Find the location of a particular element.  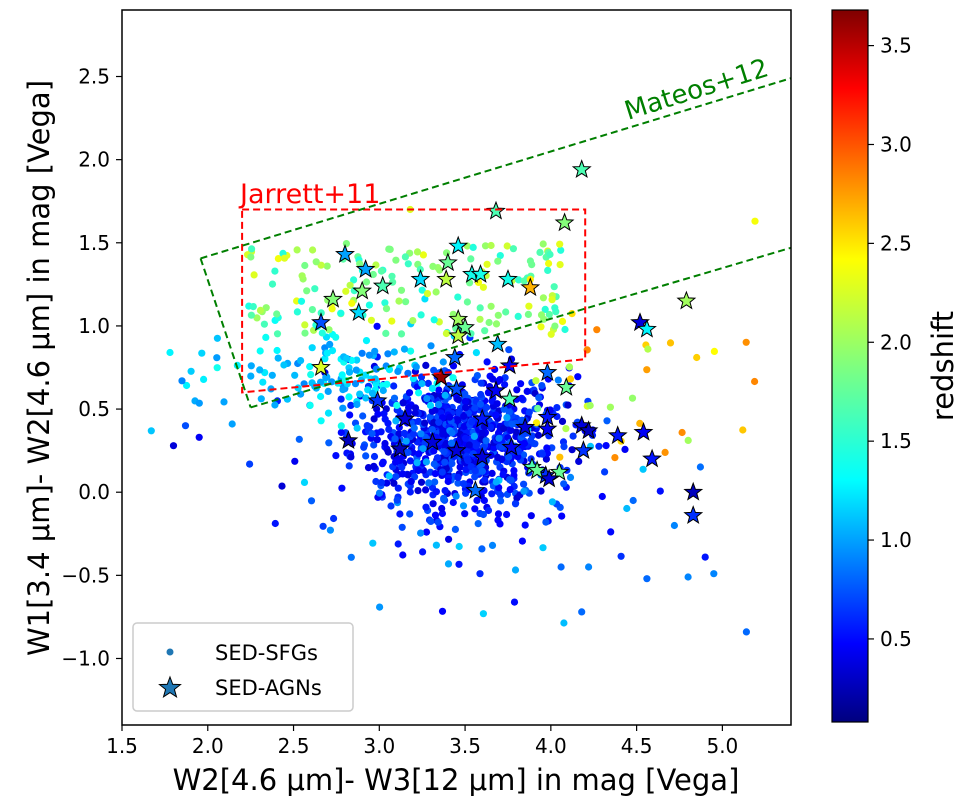

mateos-line is located at coordinates (225, 333).